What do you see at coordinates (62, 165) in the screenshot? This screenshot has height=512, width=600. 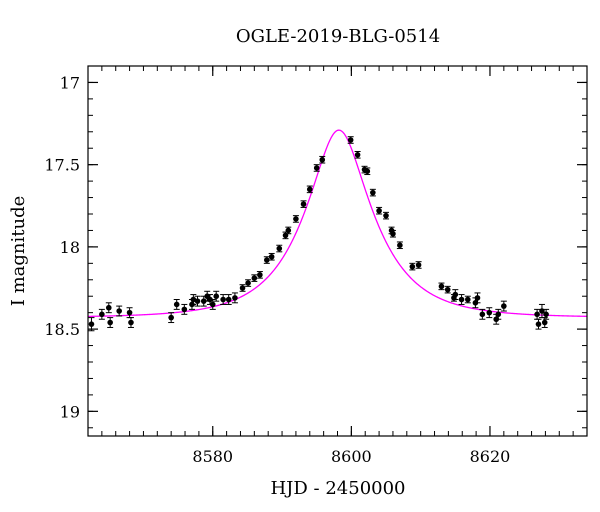 I see `y-tick-label: 17.5` at bounding box center [62, 165].